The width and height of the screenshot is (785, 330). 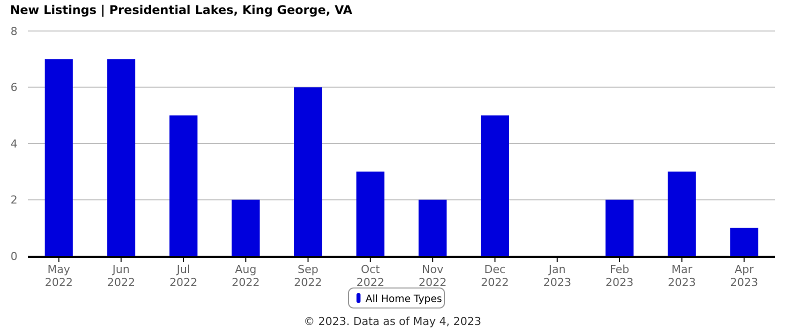 I want to click on y-tick-label: 6, so click(x=14, y=87).